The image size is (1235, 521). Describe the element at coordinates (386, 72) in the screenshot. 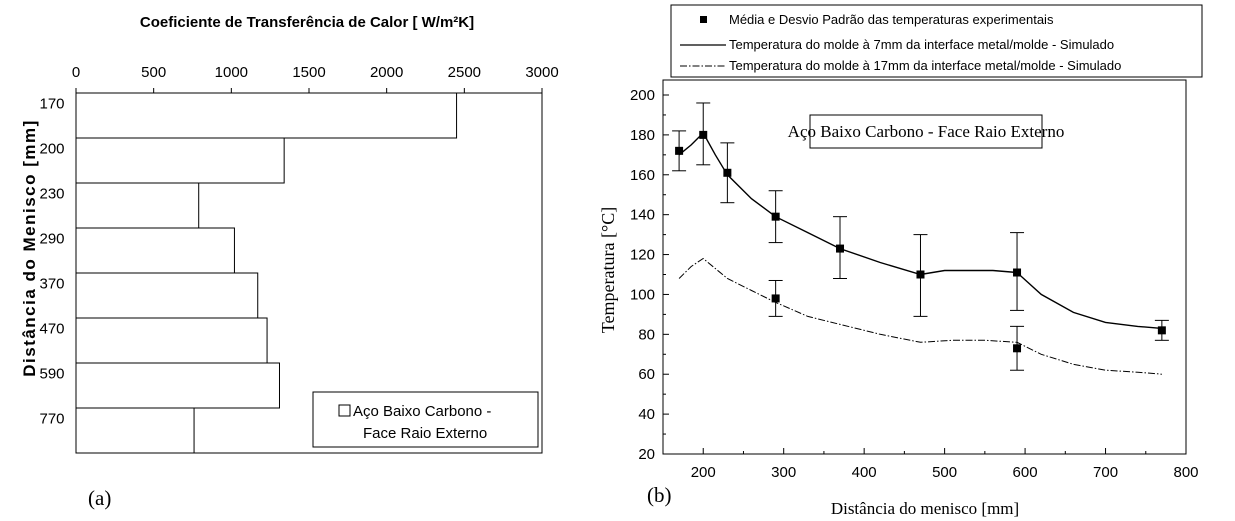

I see `chart-a-x-tick-label: 2000` at that location.